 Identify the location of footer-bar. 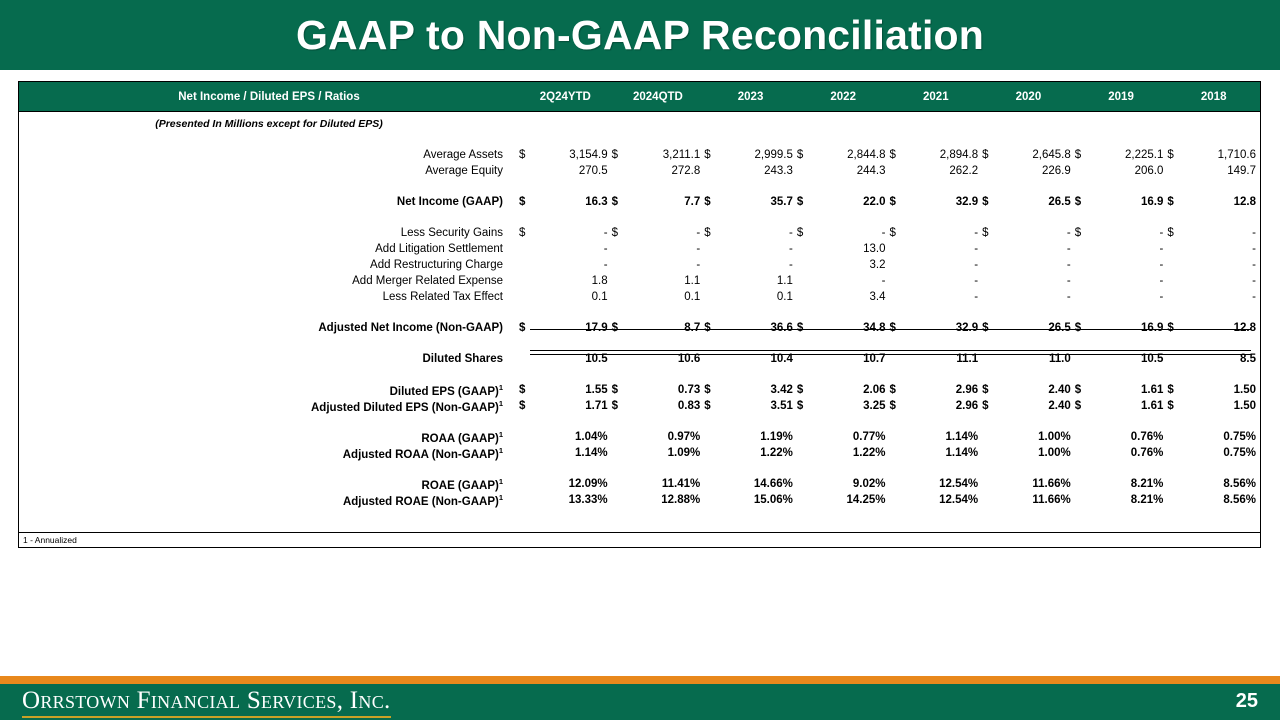
(640, 702).